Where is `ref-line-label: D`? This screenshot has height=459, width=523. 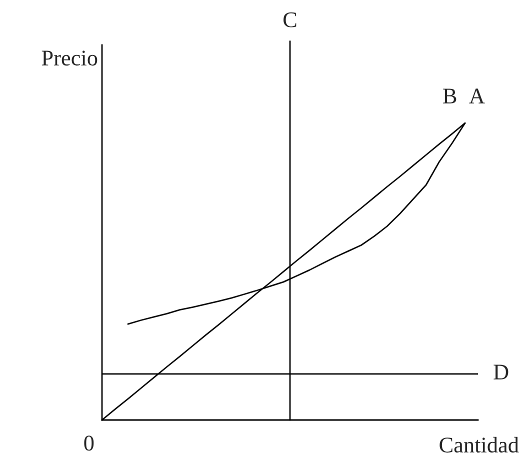
ref-line-label: D is located at coordinates (501, 372).